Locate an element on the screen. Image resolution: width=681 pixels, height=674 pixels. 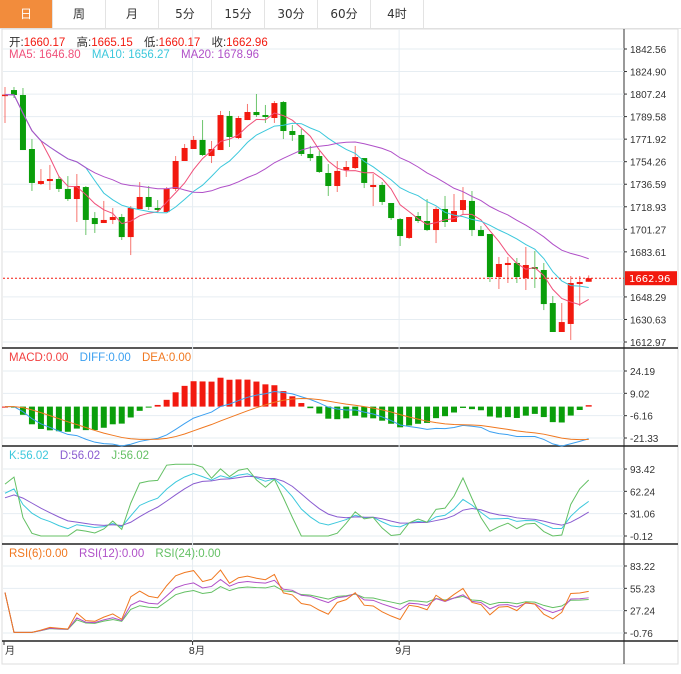
x-axis-label: 9月 is located at coordinates (403, 651).